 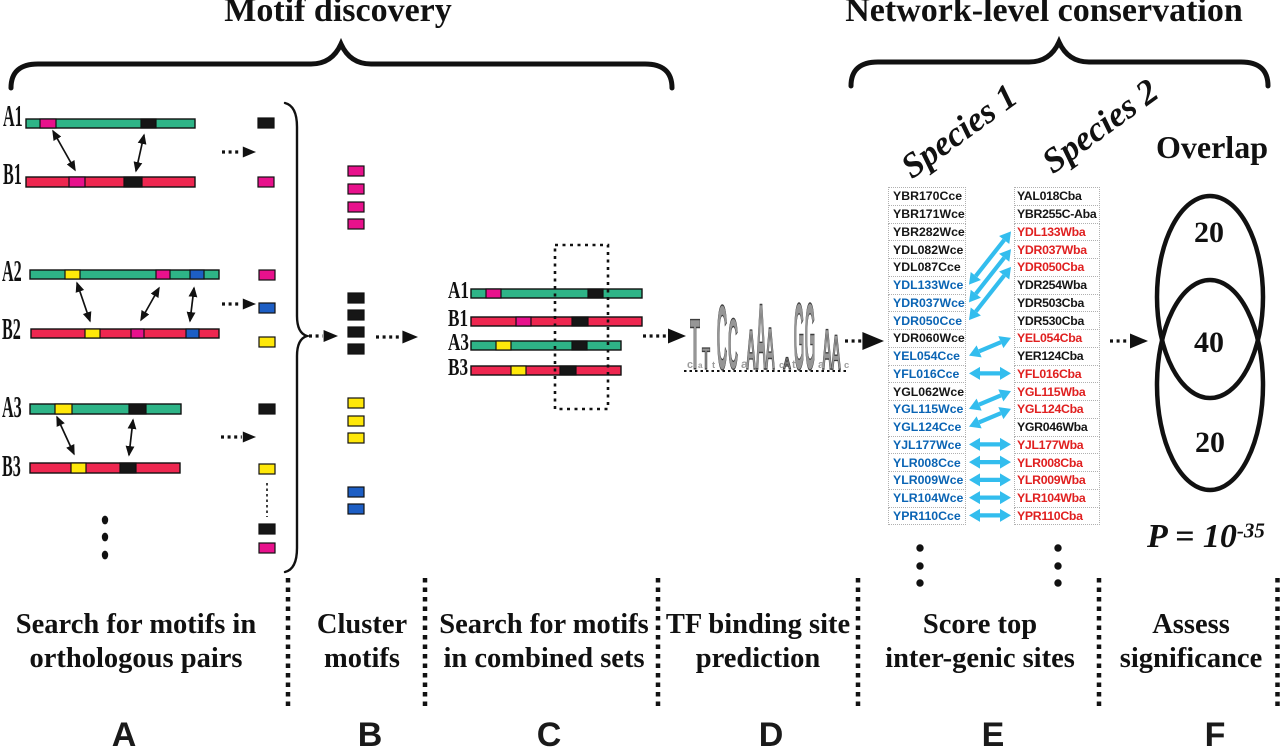 I want to click on combined-label-B1: B1, so click(x=458, y=318).